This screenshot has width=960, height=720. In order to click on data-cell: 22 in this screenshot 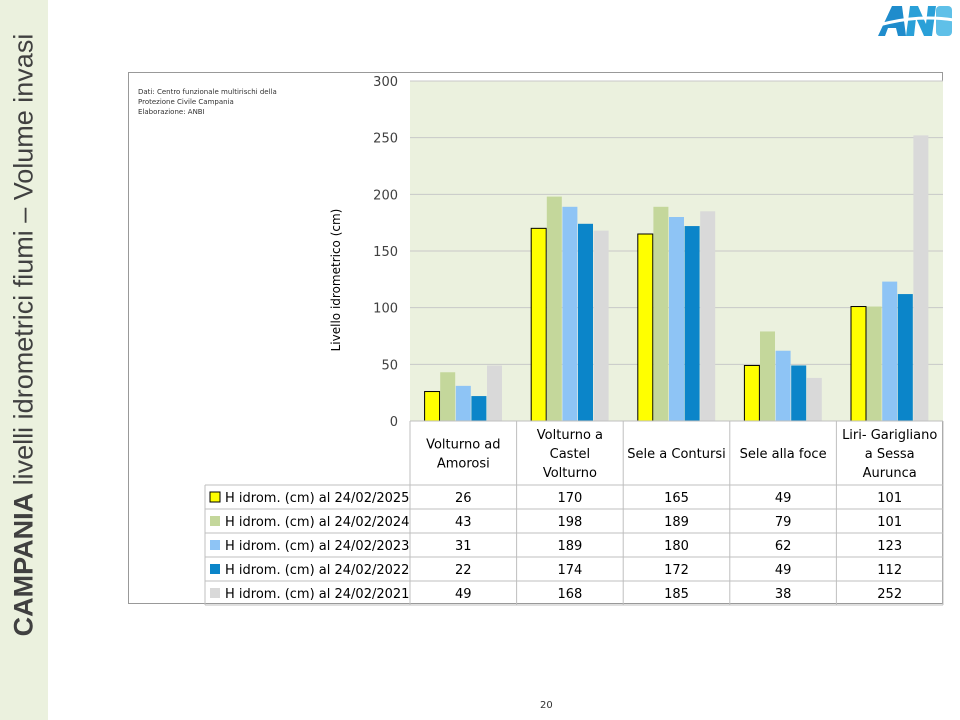, I will do `click(463, 570)`.